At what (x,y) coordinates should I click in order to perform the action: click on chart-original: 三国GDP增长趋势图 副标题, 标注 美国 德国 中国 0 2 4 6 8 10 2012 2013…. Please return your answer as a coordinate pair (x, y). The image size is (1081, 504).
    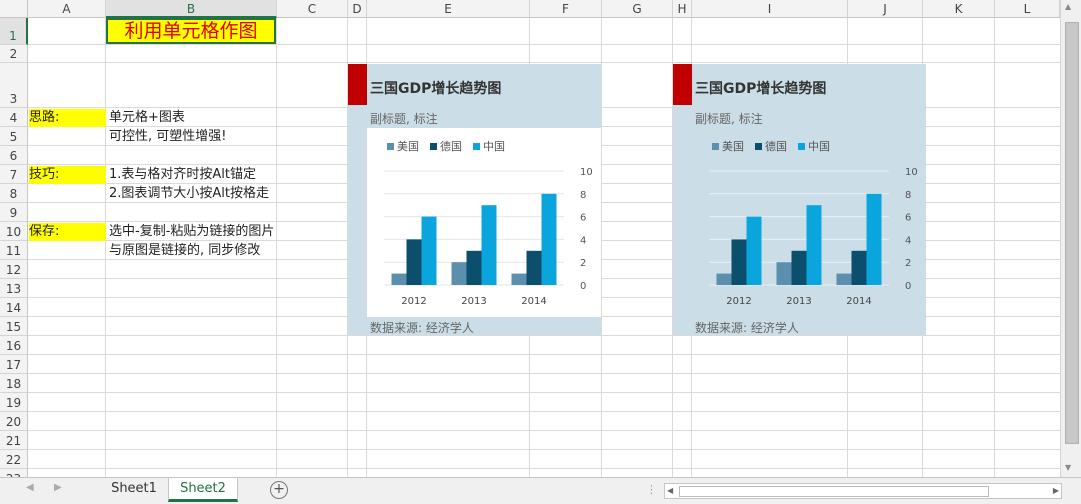
    Looking at the image, I should click on (474, 199).